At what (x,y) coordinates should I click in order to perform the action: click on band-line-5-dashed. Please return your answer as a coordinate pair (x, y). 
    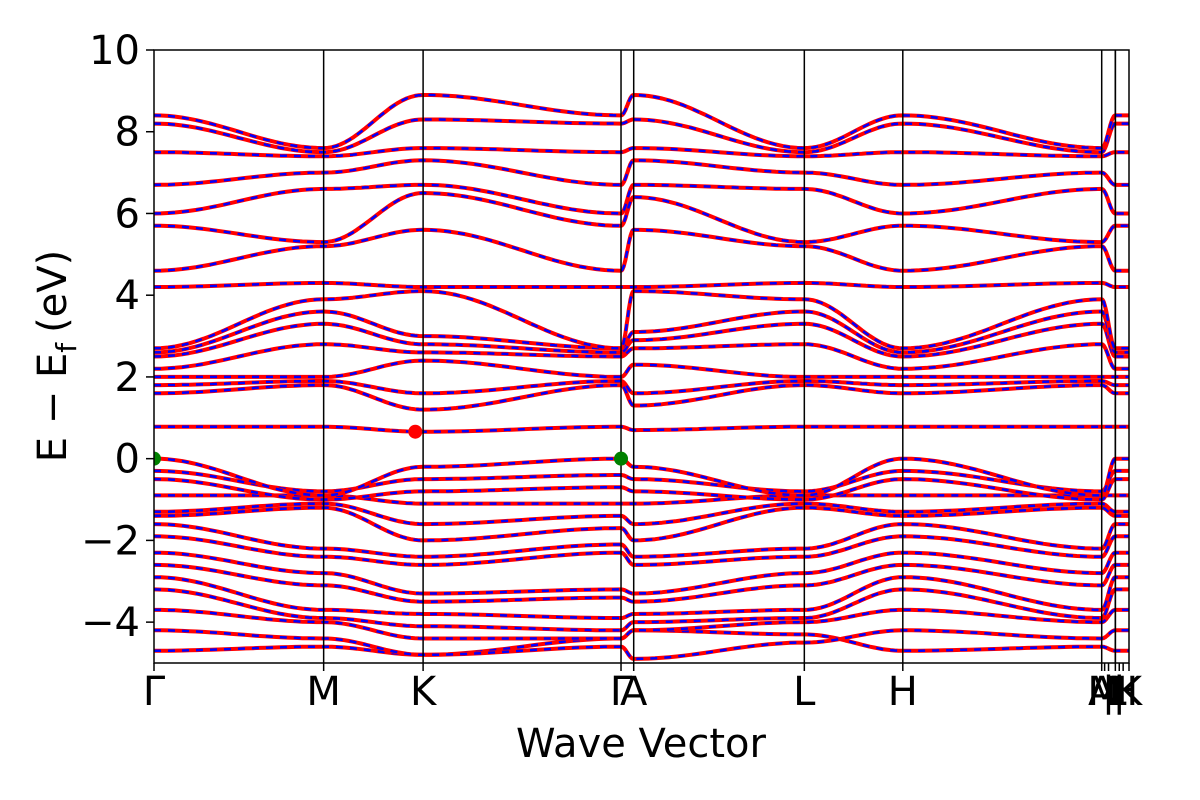
    Looking at the image, I should click on (641, 583).